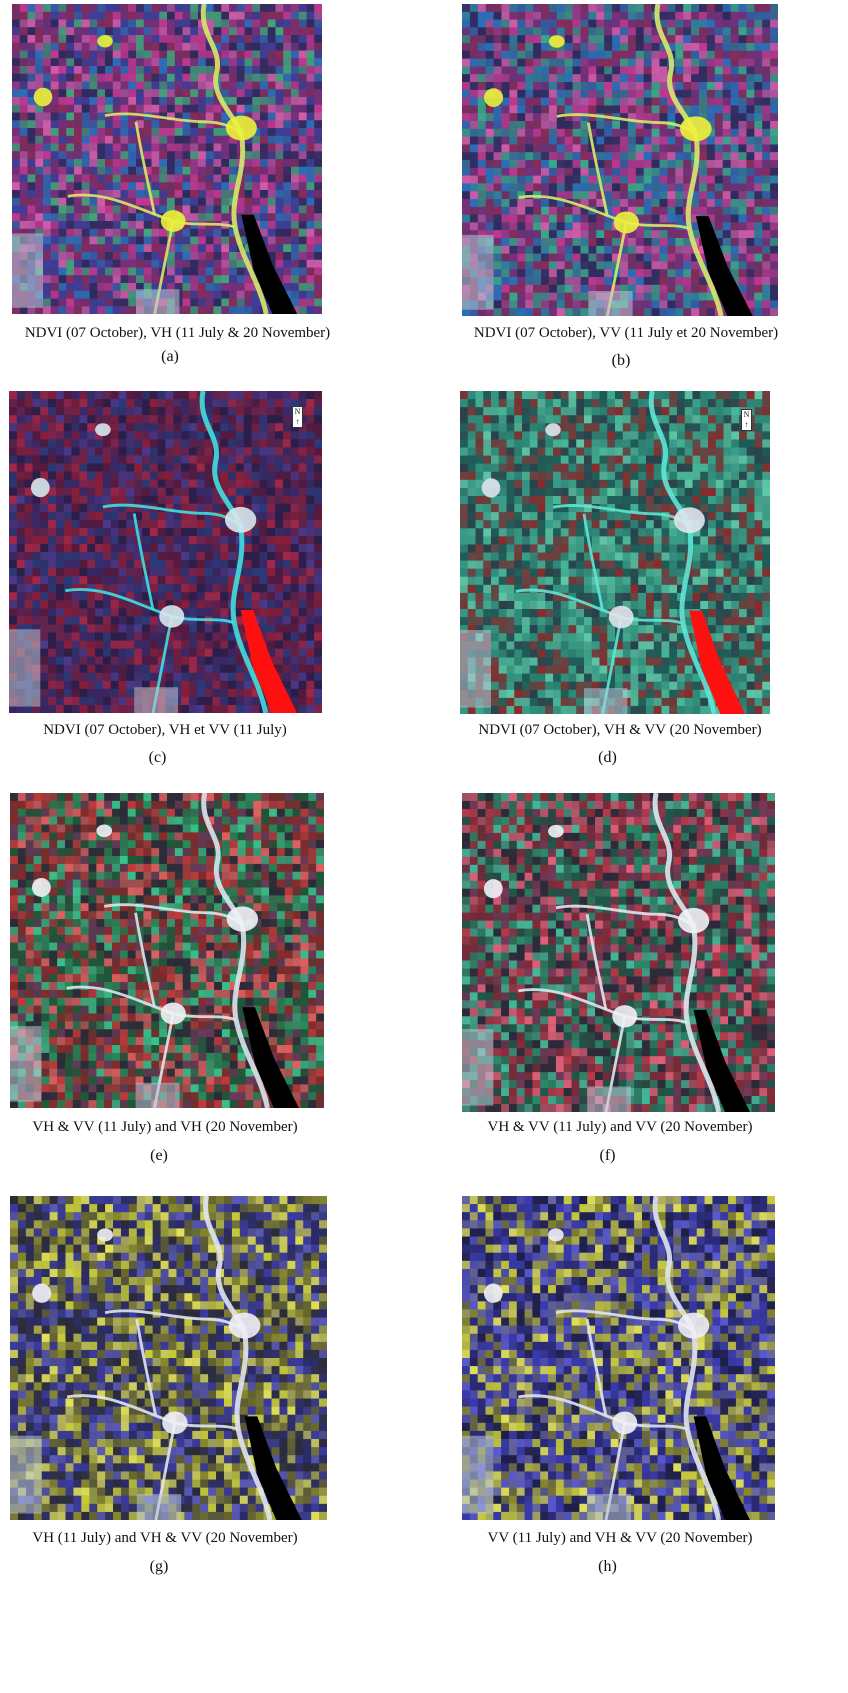 The width and height of the screenshot is (848, 1693). Describe the element at coordinates (170, 356) in the screenshot. I see `label-a: (a)` at that location.